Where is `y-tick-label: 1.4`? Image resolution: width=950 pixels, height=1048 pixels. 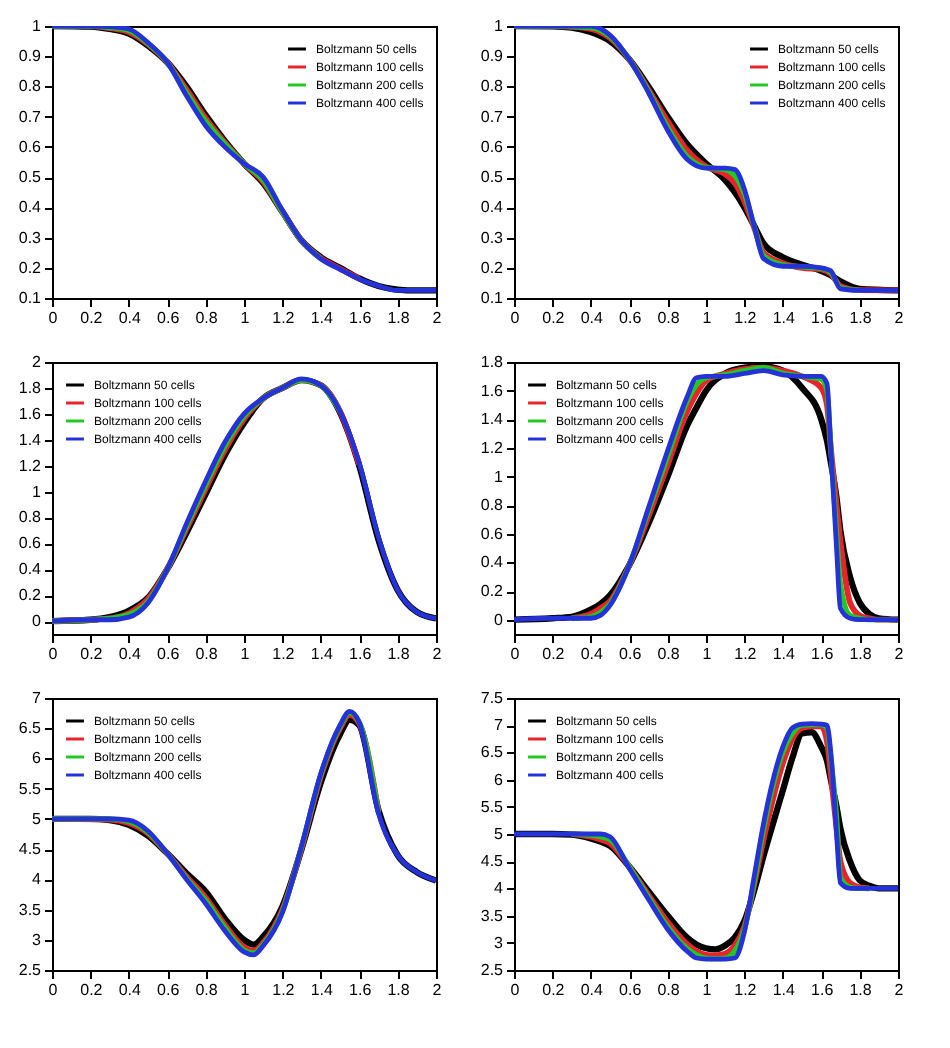
y-tick-label: 1.4 is located at coordinates (492, 419).